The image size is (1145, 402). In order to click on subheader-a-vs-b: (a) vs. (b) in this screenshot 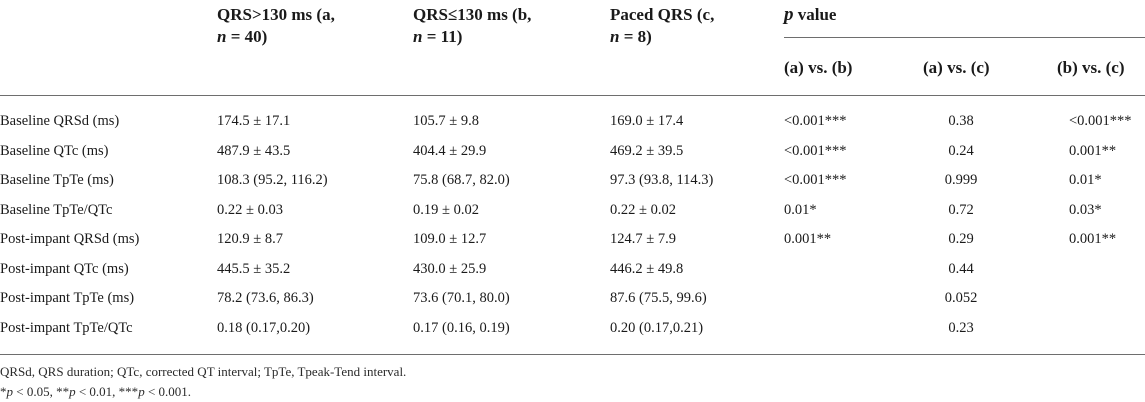, I will do `click(818, 67)`.